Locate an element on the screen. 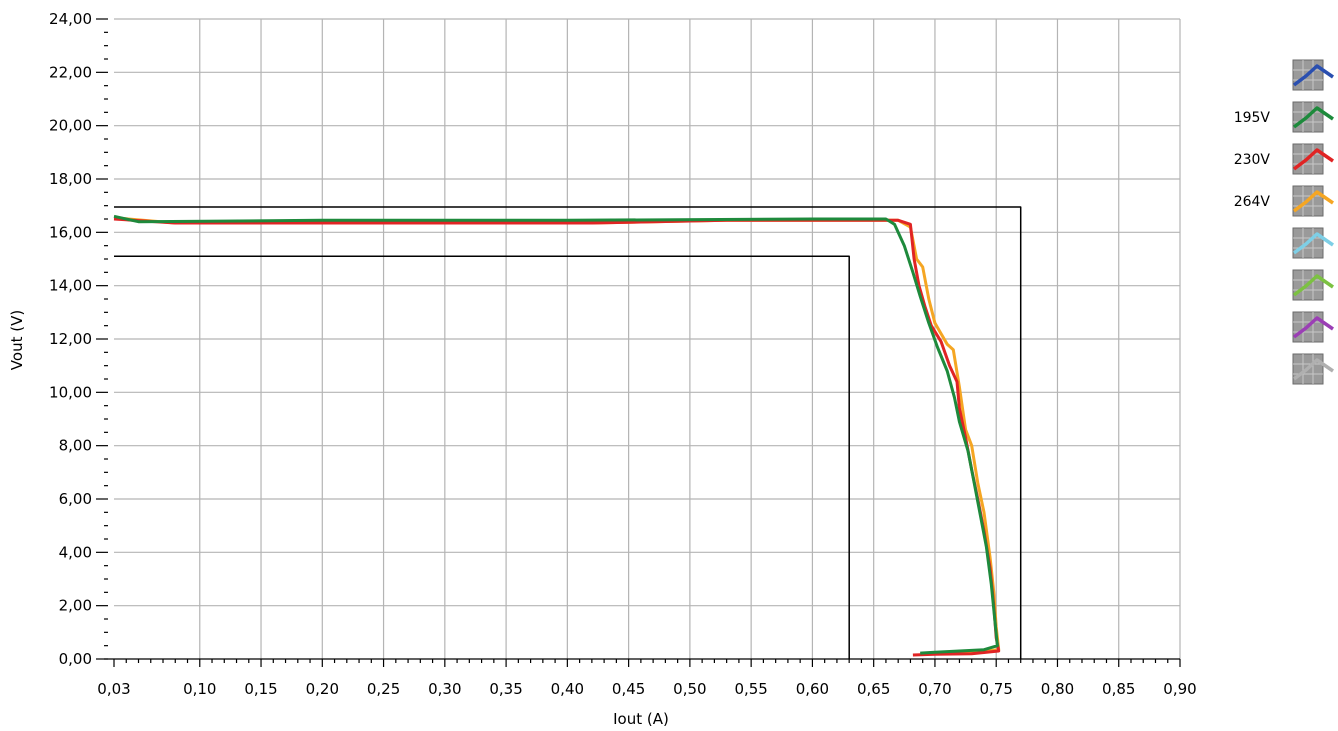 Image resolution: width=1338 pixels, height=731 pixels. x-tick-label: 0,65 is located at coordinates (873, 689).